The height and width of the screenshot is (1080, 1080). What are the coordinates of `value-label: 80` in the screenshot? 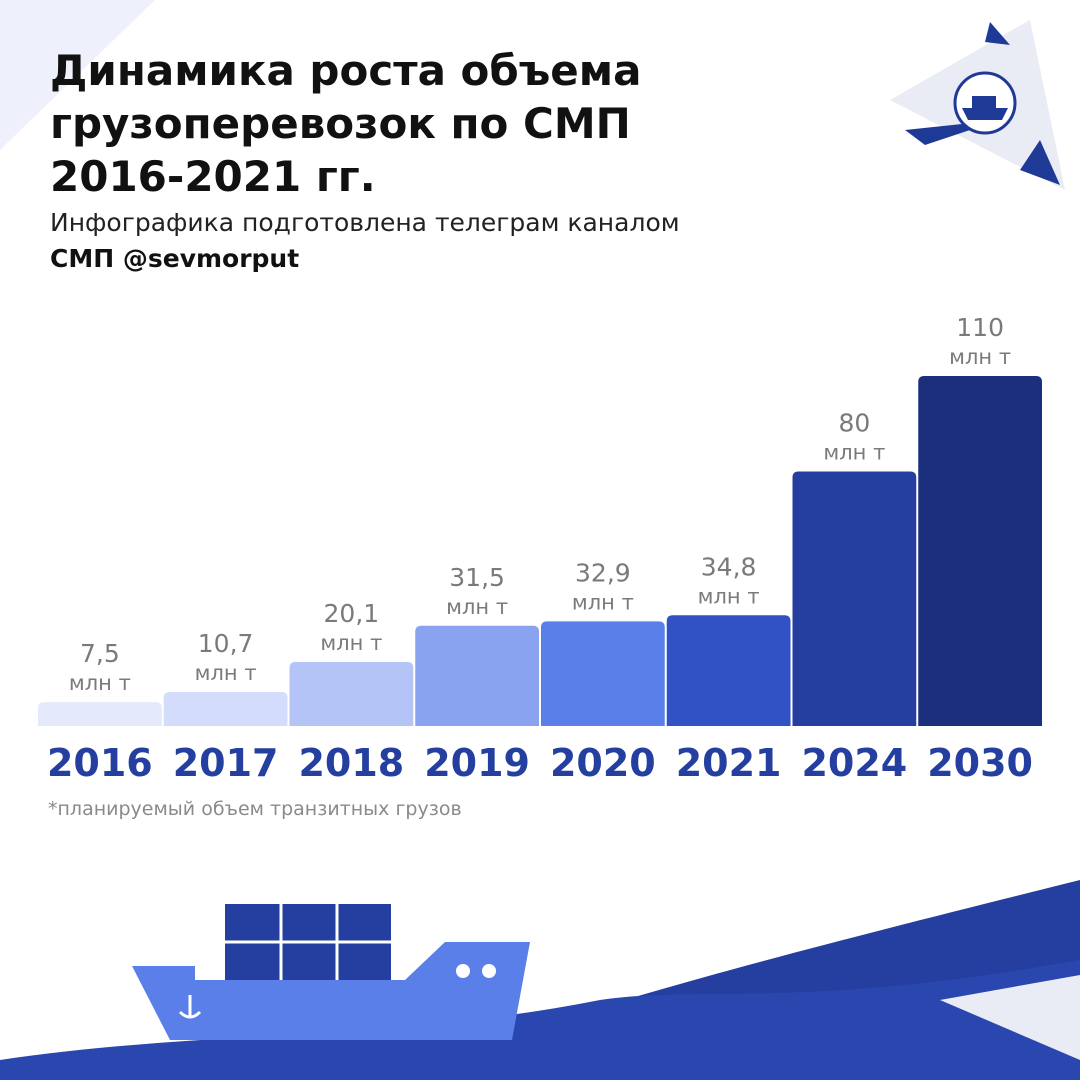 It's located at (854, 422).